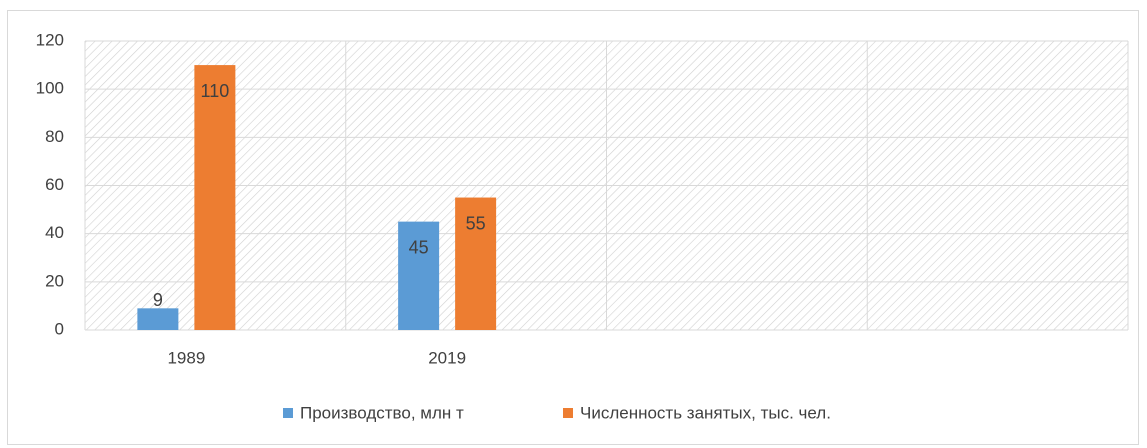  I want to click on x-tick-label: 1989, so click(186, 357).